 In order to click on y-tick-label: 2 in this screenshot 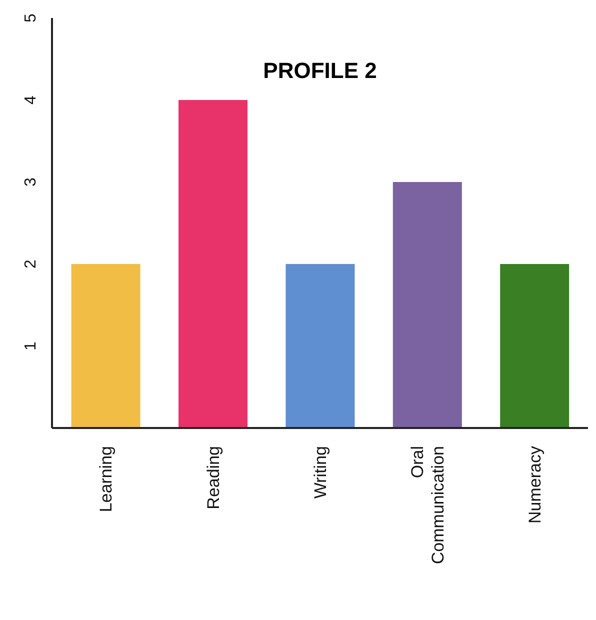, I will do `click(31, 263)`.